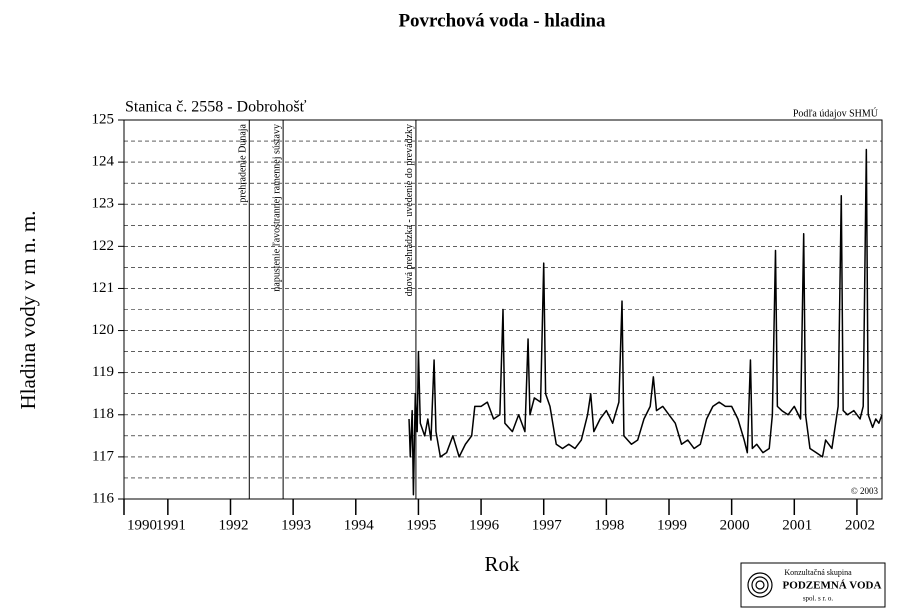  I want to click on logo-text: Konzultačná skupina, so click(818, 572).